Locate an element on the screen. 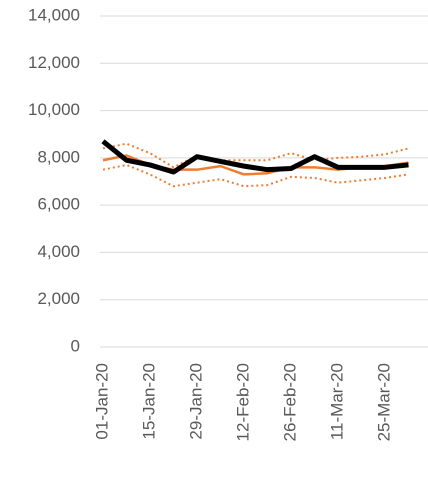 This screenshot has width=428, height=480. y-tick-label: 2,000 is located at coordinates (58, 298).